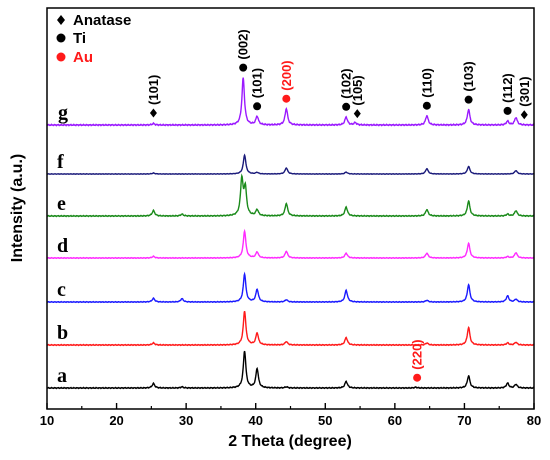 The height and width of the screenshot is (460, 550). I want to click on trace-c, so click(290, 287).